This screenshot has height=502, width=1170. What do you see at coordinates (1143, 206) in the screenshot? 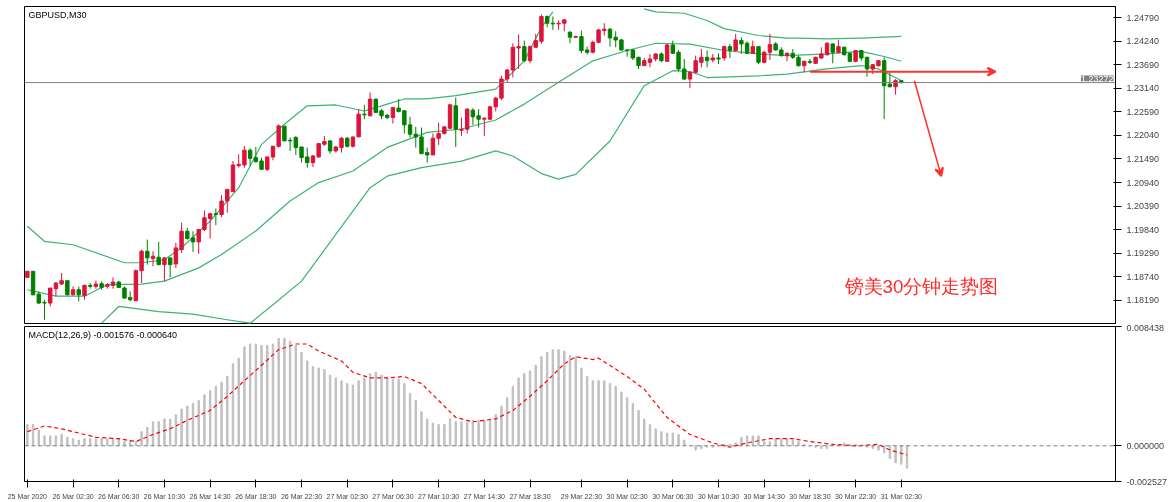
I see `y-tick-label: 1.20390` at bounding box center [1143, 206].